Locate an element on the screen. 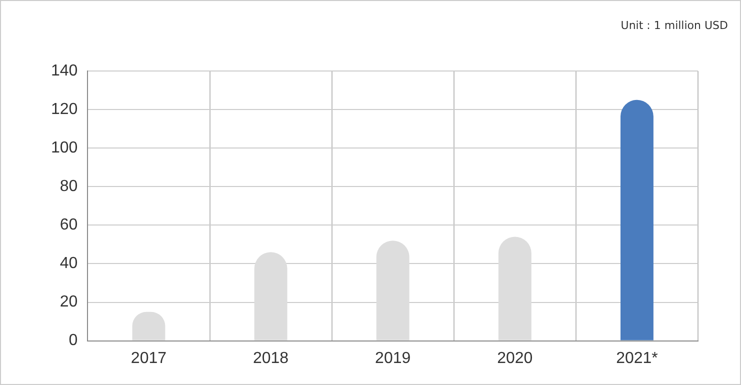 The width and height of the screenshot is (741, 385). text: Unit : 1 million USD is located at coordinates (674, 25).